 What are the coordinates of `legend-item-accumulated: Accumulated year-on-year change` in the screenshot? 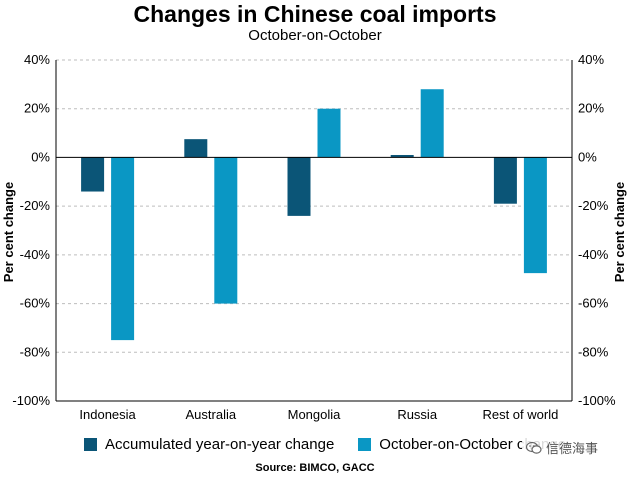 It's located at (209, 444).